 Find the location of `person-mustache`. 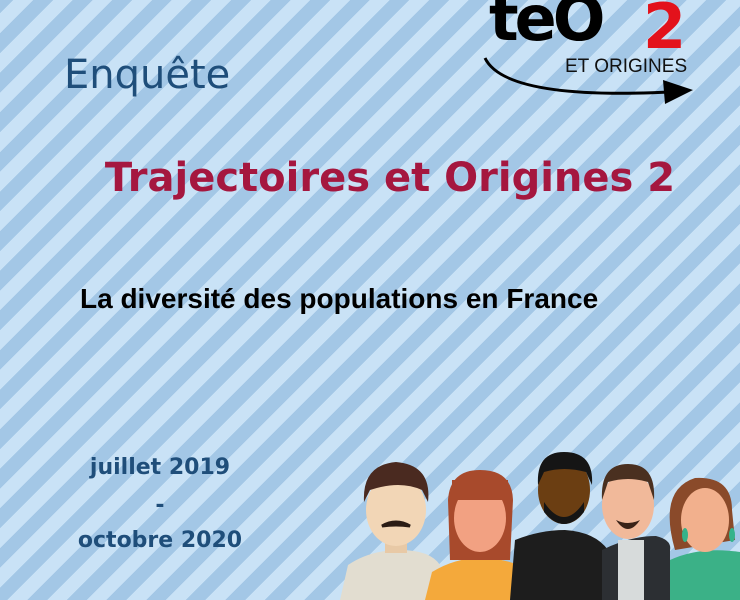

person-mustache is located at coordinates (390, 531).